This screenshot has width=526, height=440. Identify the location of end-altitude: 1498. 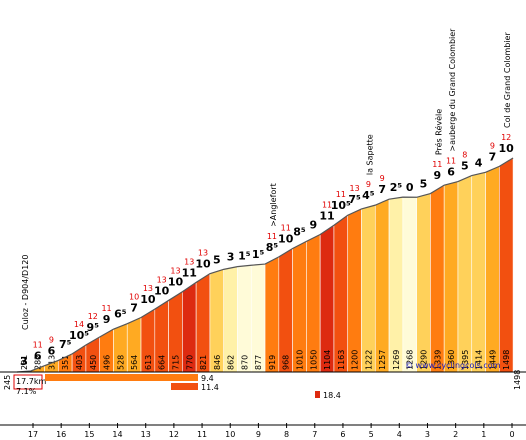
(517, 380).